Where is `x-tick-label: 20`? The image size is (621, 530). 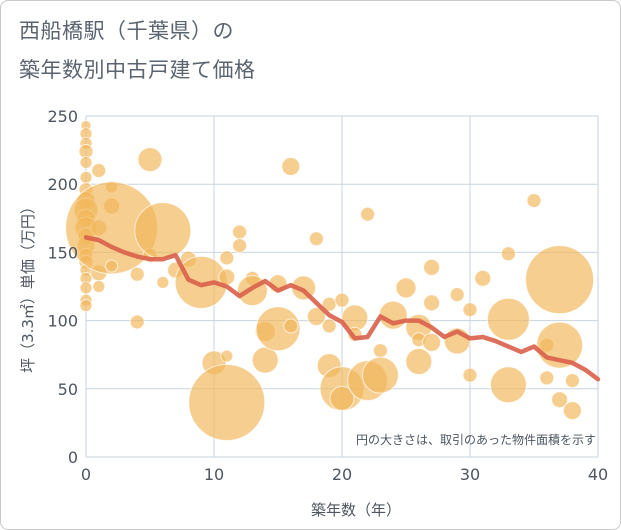
x-tick-label: 20 is located at coordinates (342, 474).